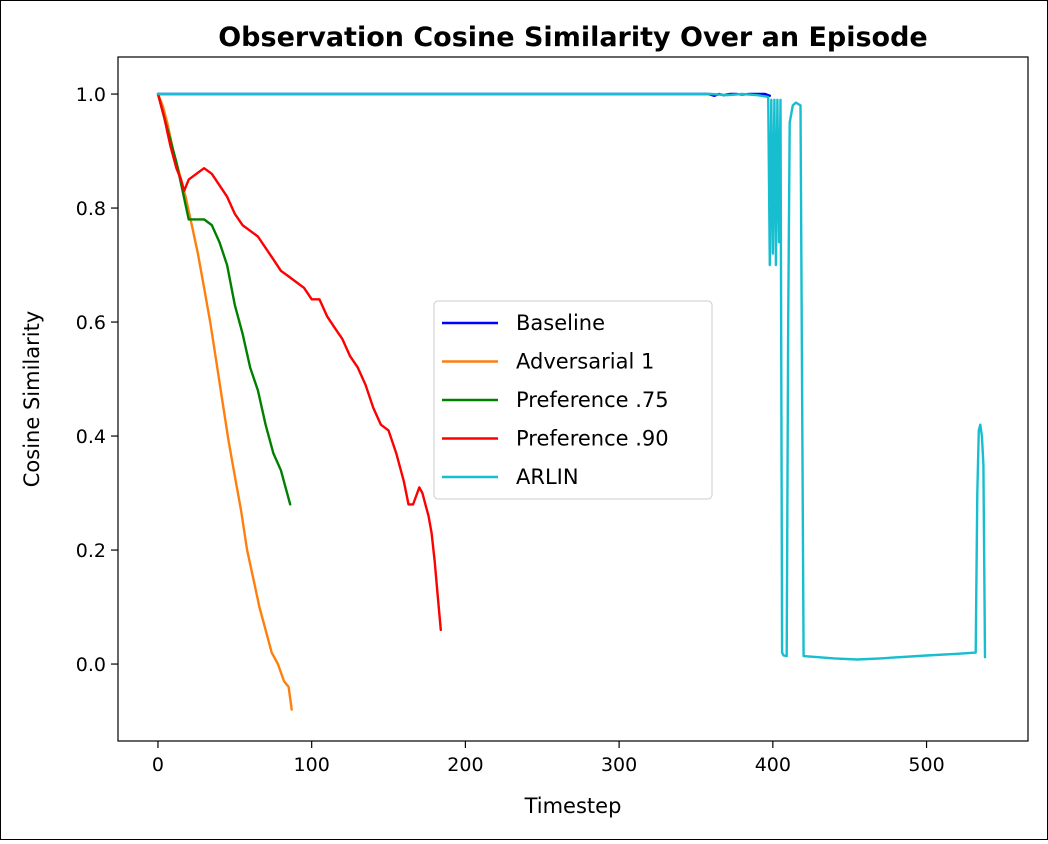 The image size is (1048, 844). What do you see at coordinates (773, 765) in the screenshot?
I see `x-tick-label: 400` at bounding box center [773, 765].